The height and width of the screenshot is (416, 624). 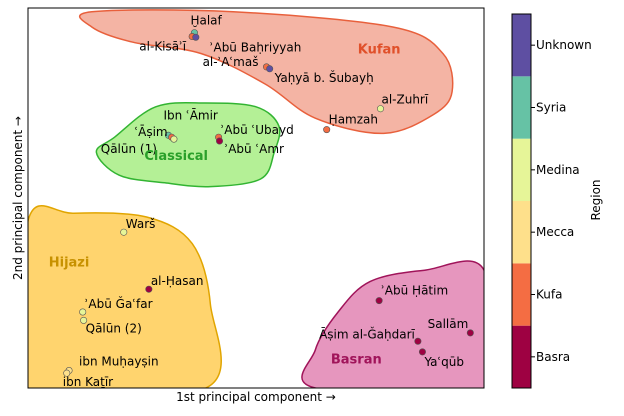 What do you see at coordinates (380, 109) in the screenshot?
I see `point-al-zuhri` at bounding box center [380, 109].